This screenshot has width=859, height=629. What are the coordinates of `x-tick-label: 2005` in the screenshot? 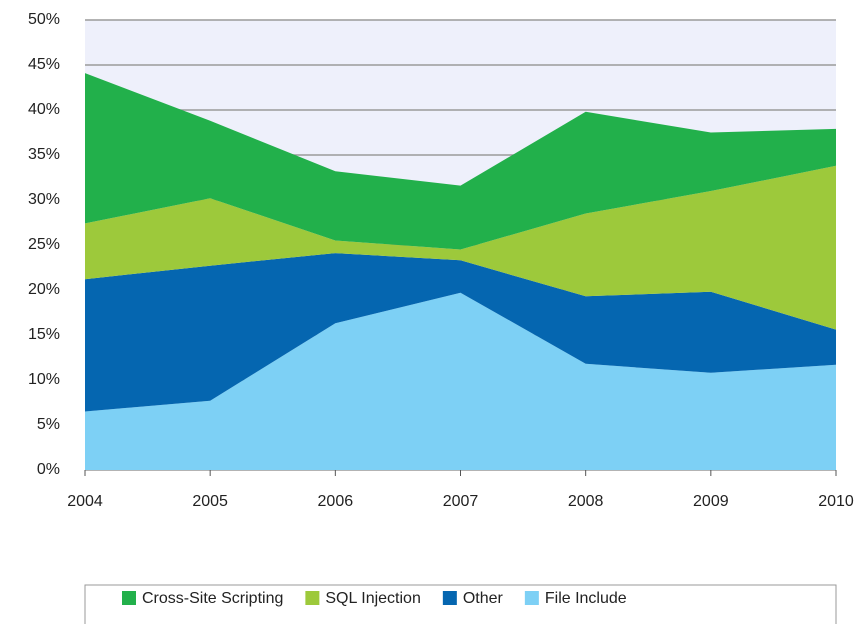 It's located at (210, 501).